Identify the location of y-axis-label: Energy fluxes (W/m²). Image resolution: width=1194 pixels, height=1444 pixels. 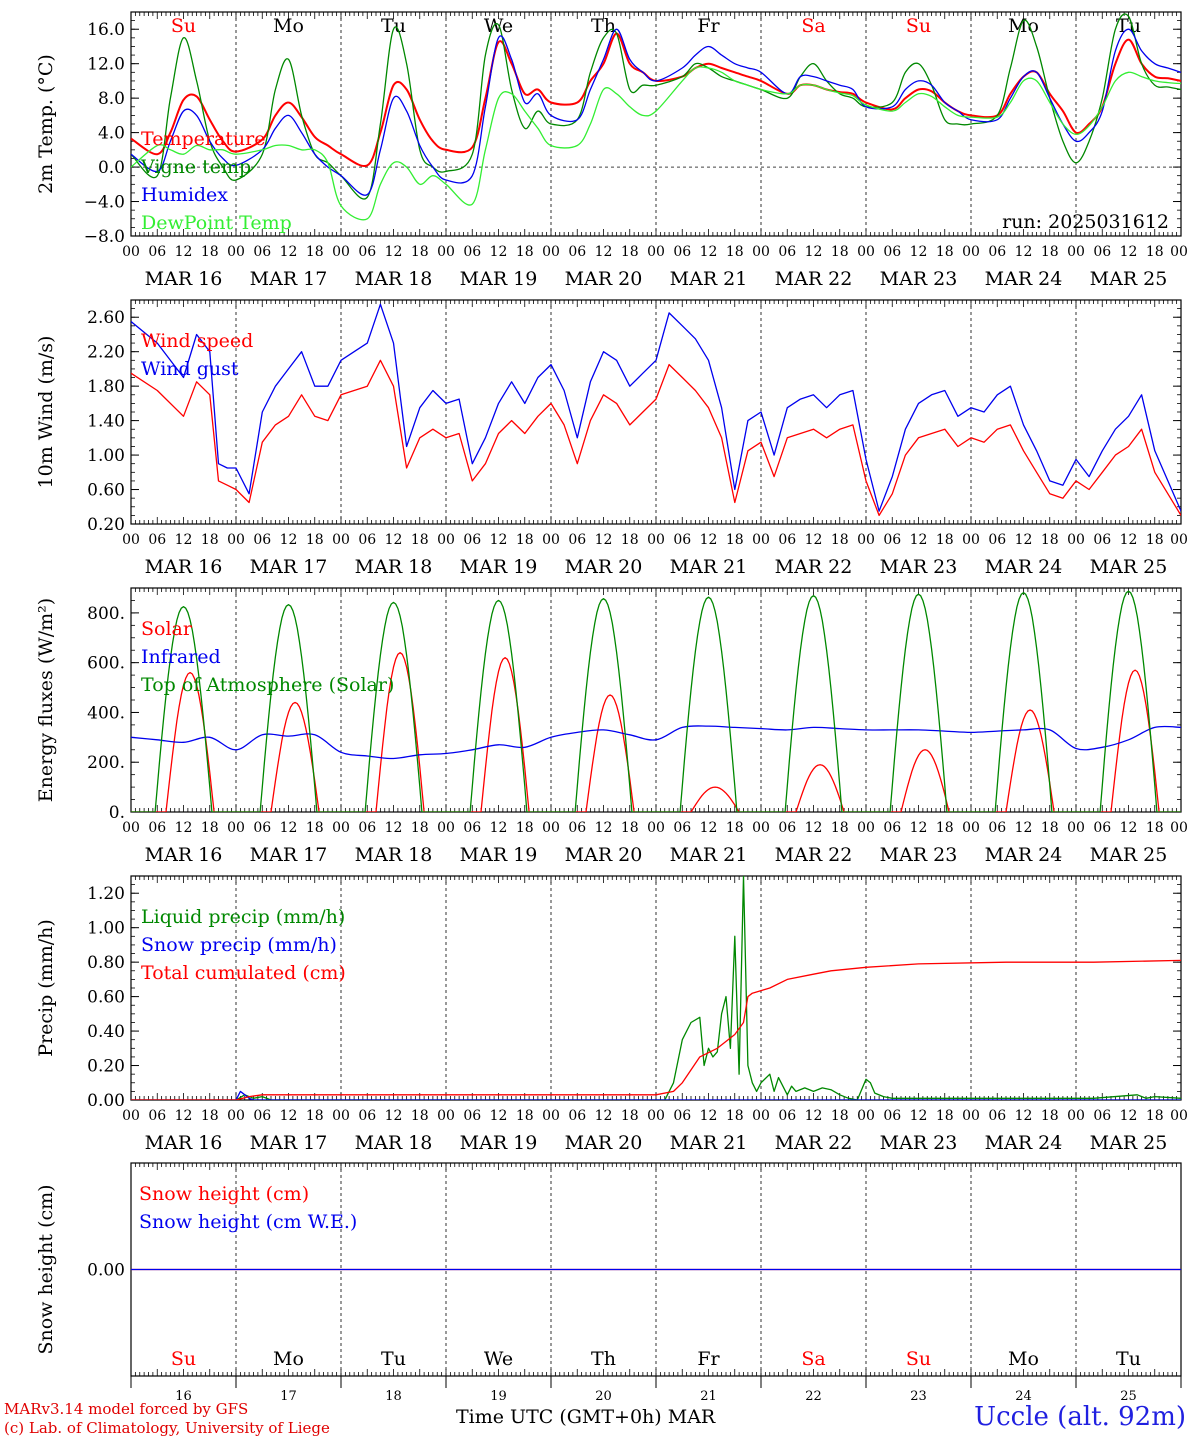
(46, 700).